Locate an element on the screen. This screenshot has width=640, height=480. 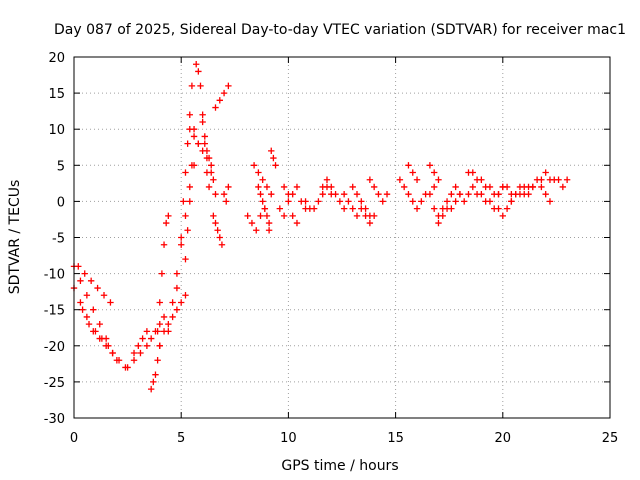
y-axis-label: SDTVAR / TECUs is located at coordinates (15, 237).